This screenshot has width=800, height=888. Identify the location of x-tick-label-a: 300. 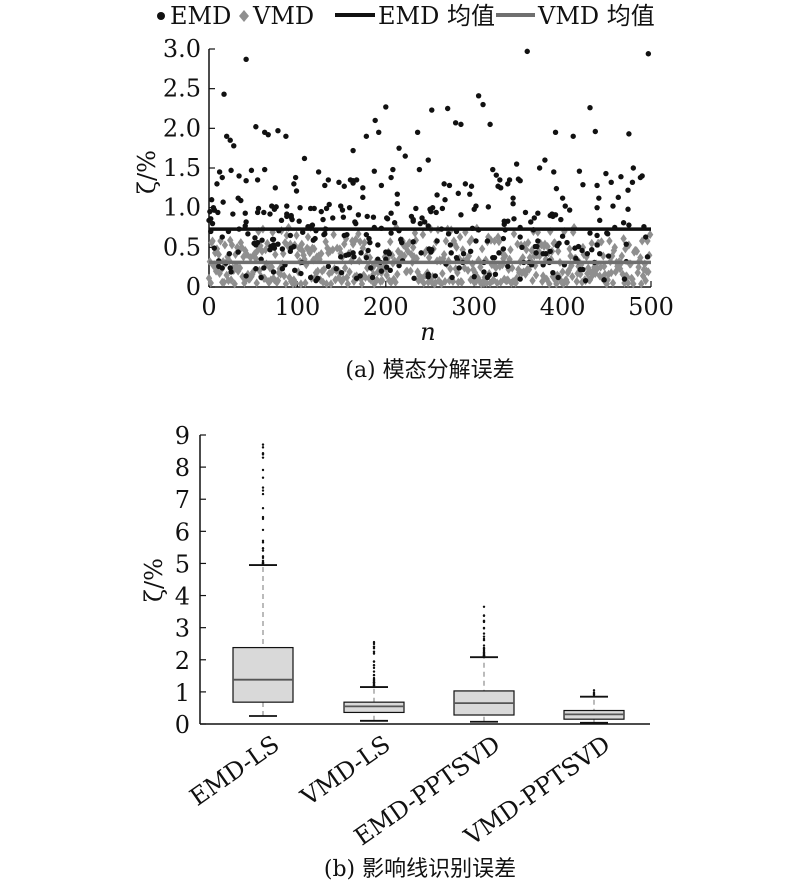
(474, 307).